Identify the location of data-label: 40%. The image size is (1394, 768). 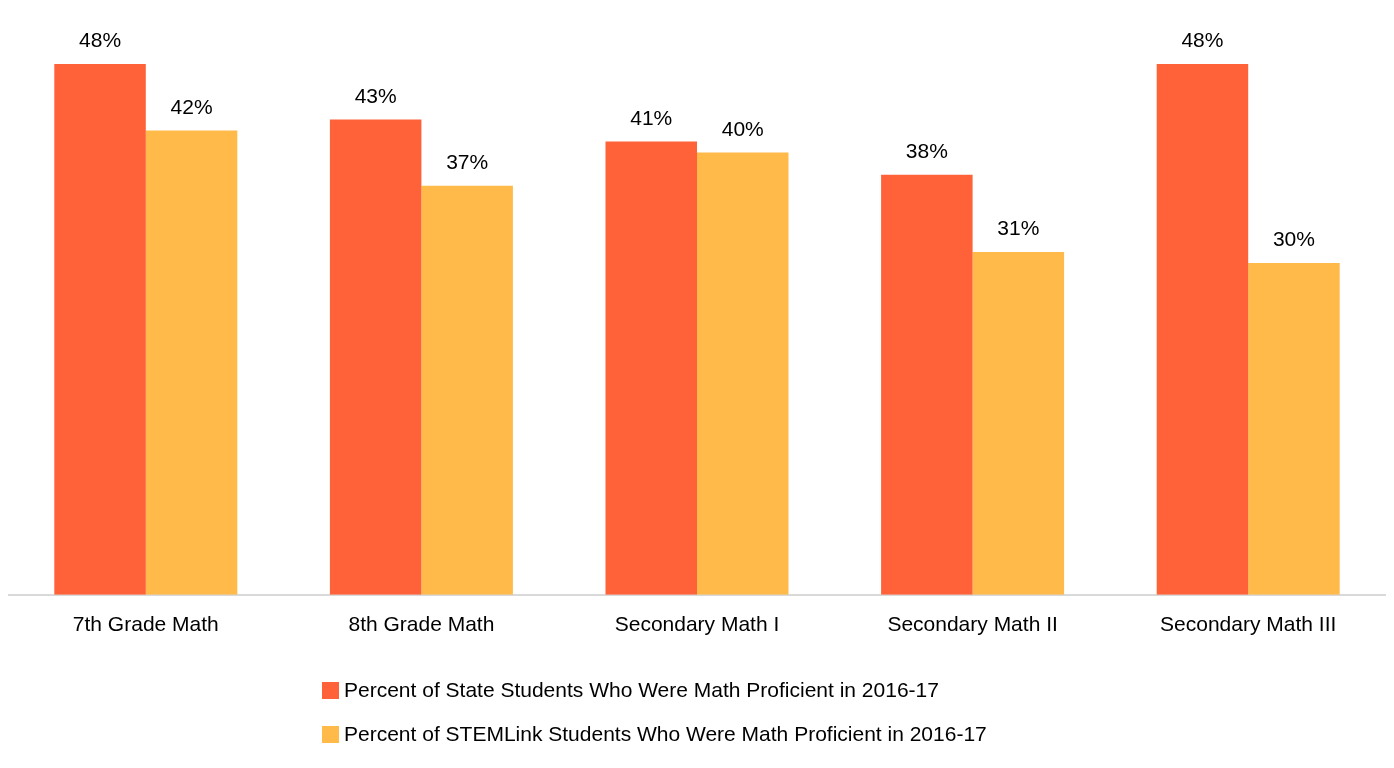
(742, 128).